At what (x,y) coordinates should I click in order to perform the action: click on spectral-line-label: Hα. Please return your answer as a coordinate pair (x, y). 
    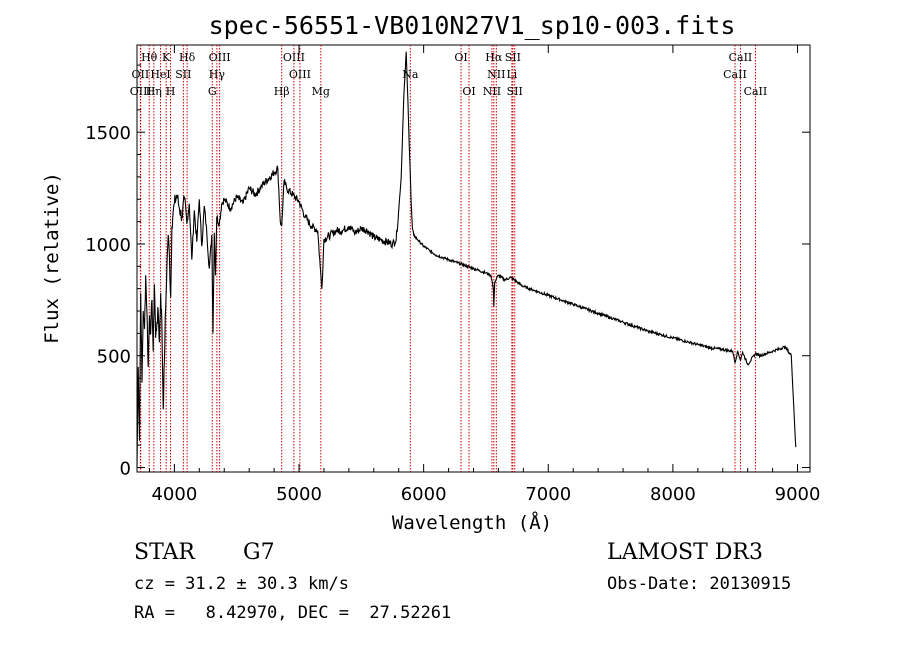
    Looking at the image, I should click on (494, 57).